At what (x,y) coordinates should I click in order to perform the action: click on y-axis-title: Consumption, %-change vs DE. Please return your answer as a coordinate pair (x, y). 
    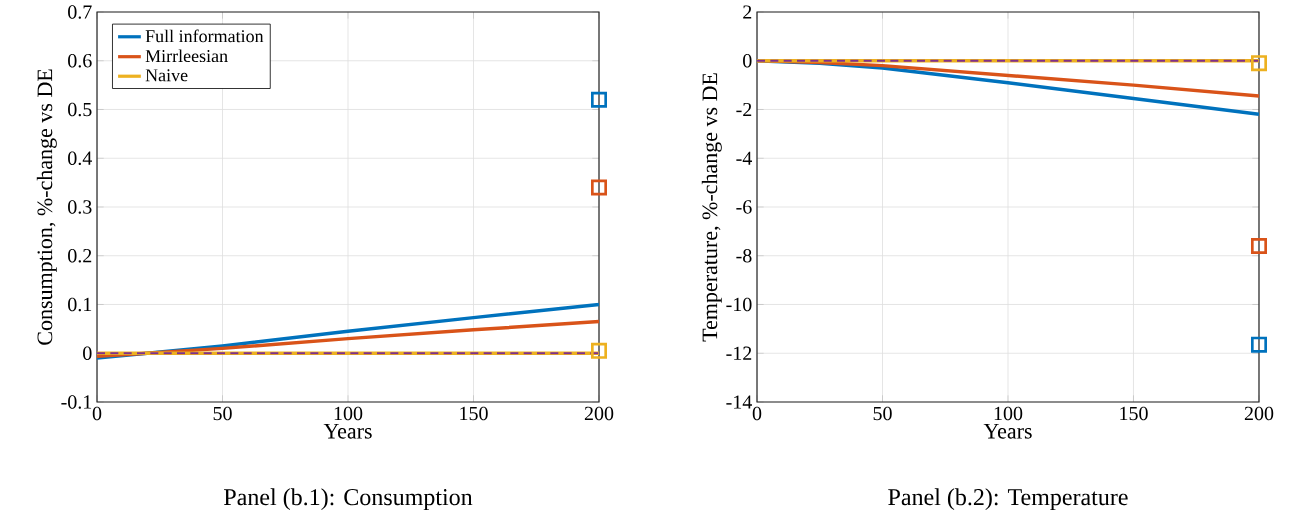
    Looking at the image, I should click on (46, 207).